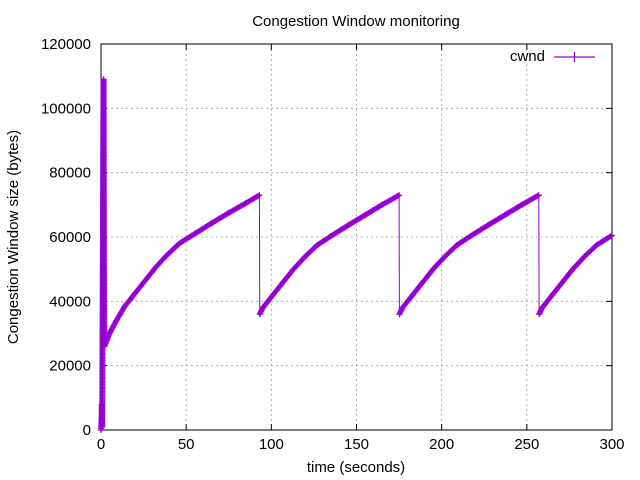 The width and height of the screenshot is (640, 480). Describe the element at coordinates (70, 237) in the screenshot. I see `y-tick-label: 60000` at that location.